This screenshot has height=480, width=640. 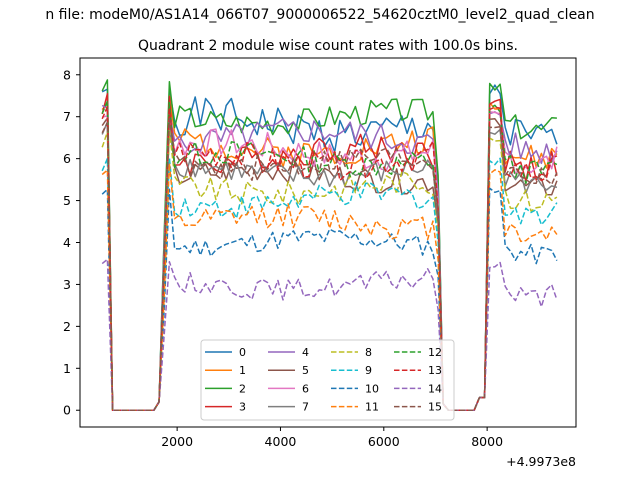 What do you see at coordinates (242, 407) in the screenshot?
I see `legend-label-3: 3` at bounding box center [242, 407].